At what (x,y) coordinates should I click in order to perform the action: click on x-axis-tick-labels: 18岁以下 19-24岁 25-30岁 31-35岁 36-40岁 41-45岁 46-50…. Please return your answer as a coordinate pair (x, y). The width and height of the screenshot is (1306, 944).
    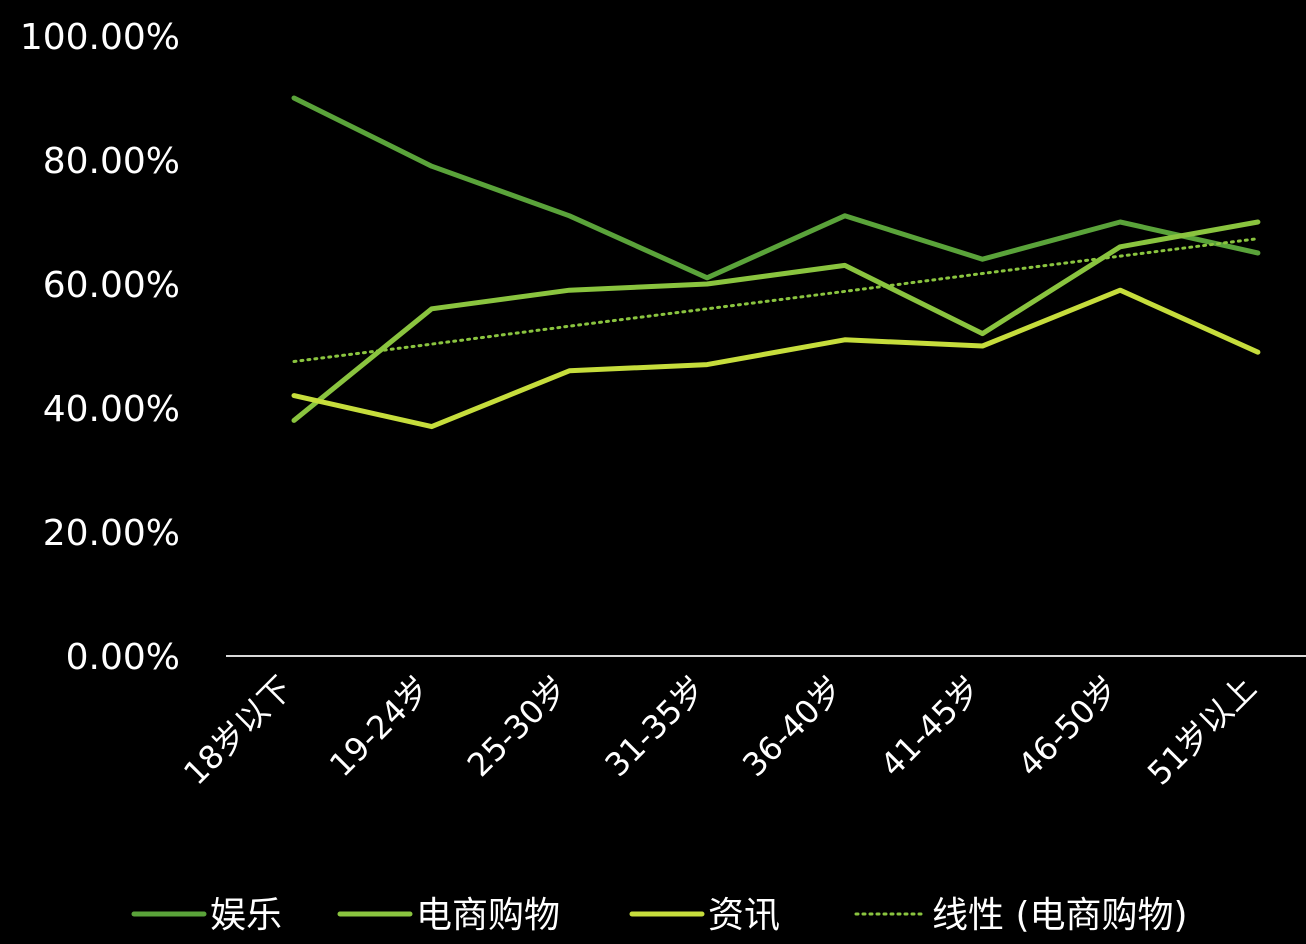
    Looking at the image, I should click on (719, 731).